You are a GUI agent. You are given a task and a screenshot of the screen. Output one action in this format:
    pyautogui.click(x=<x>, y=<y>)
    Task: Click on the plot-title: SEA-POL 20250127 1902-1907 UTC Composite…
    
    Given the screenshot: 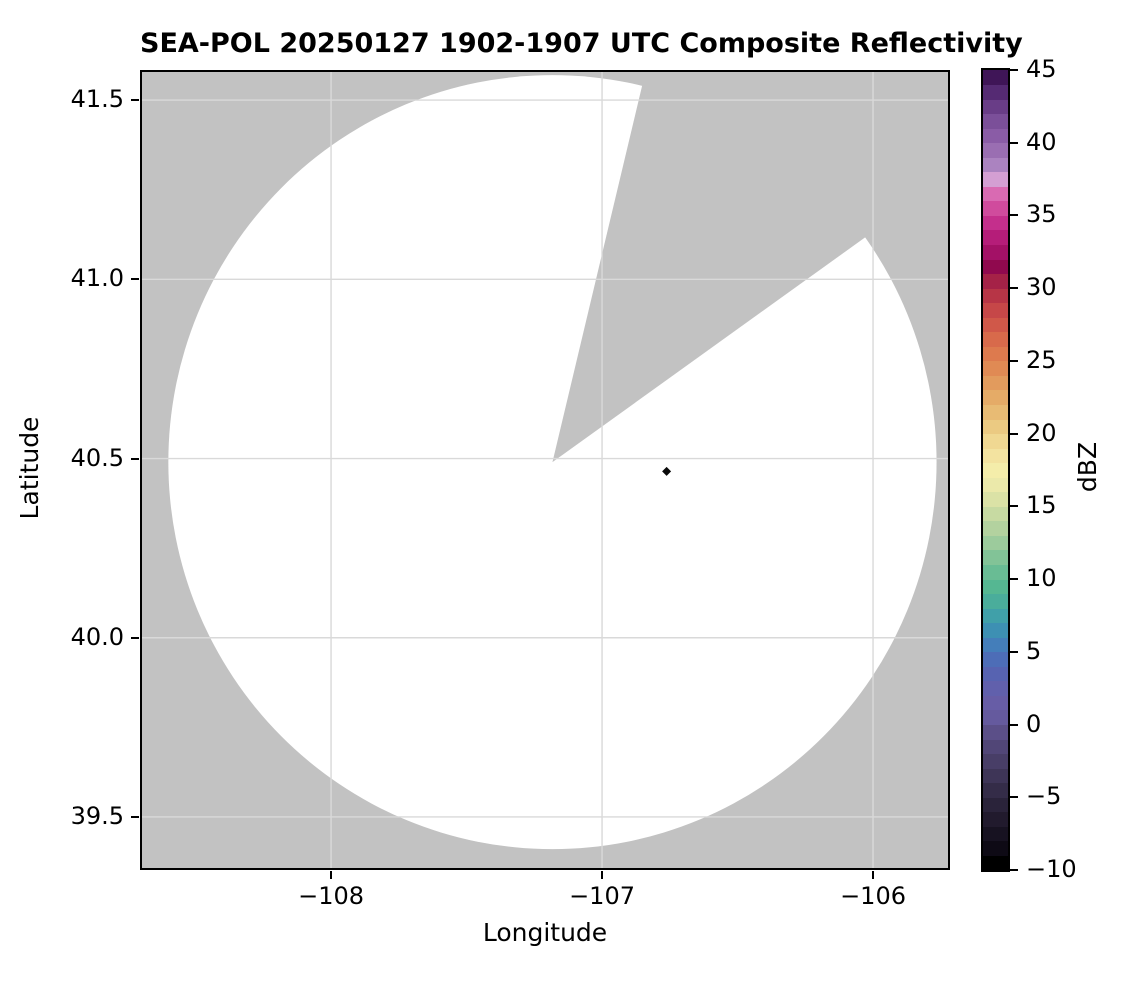 What is the action you would take?
    pyautogui.click(x=581, y=43)
    